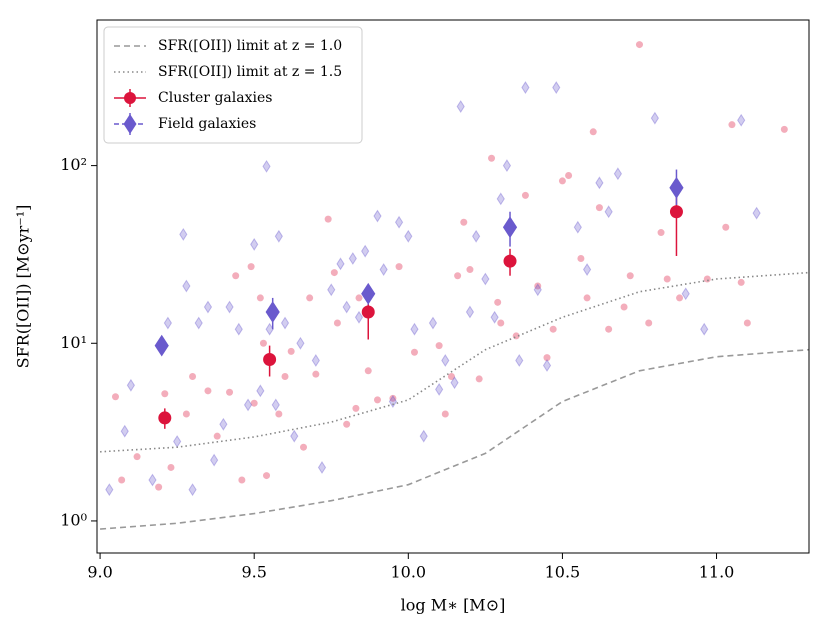 The width and height of the screenshot is (831, 632). I want to click on y-axis-label: SFR([OII]) [M⊙yr⁻¹], so click(23, 287).